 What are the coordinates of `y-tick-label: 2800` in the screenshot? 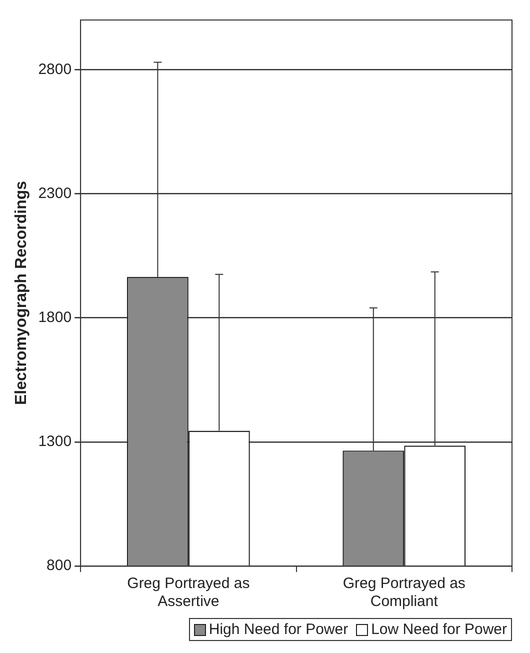 It's located at (55, 69).